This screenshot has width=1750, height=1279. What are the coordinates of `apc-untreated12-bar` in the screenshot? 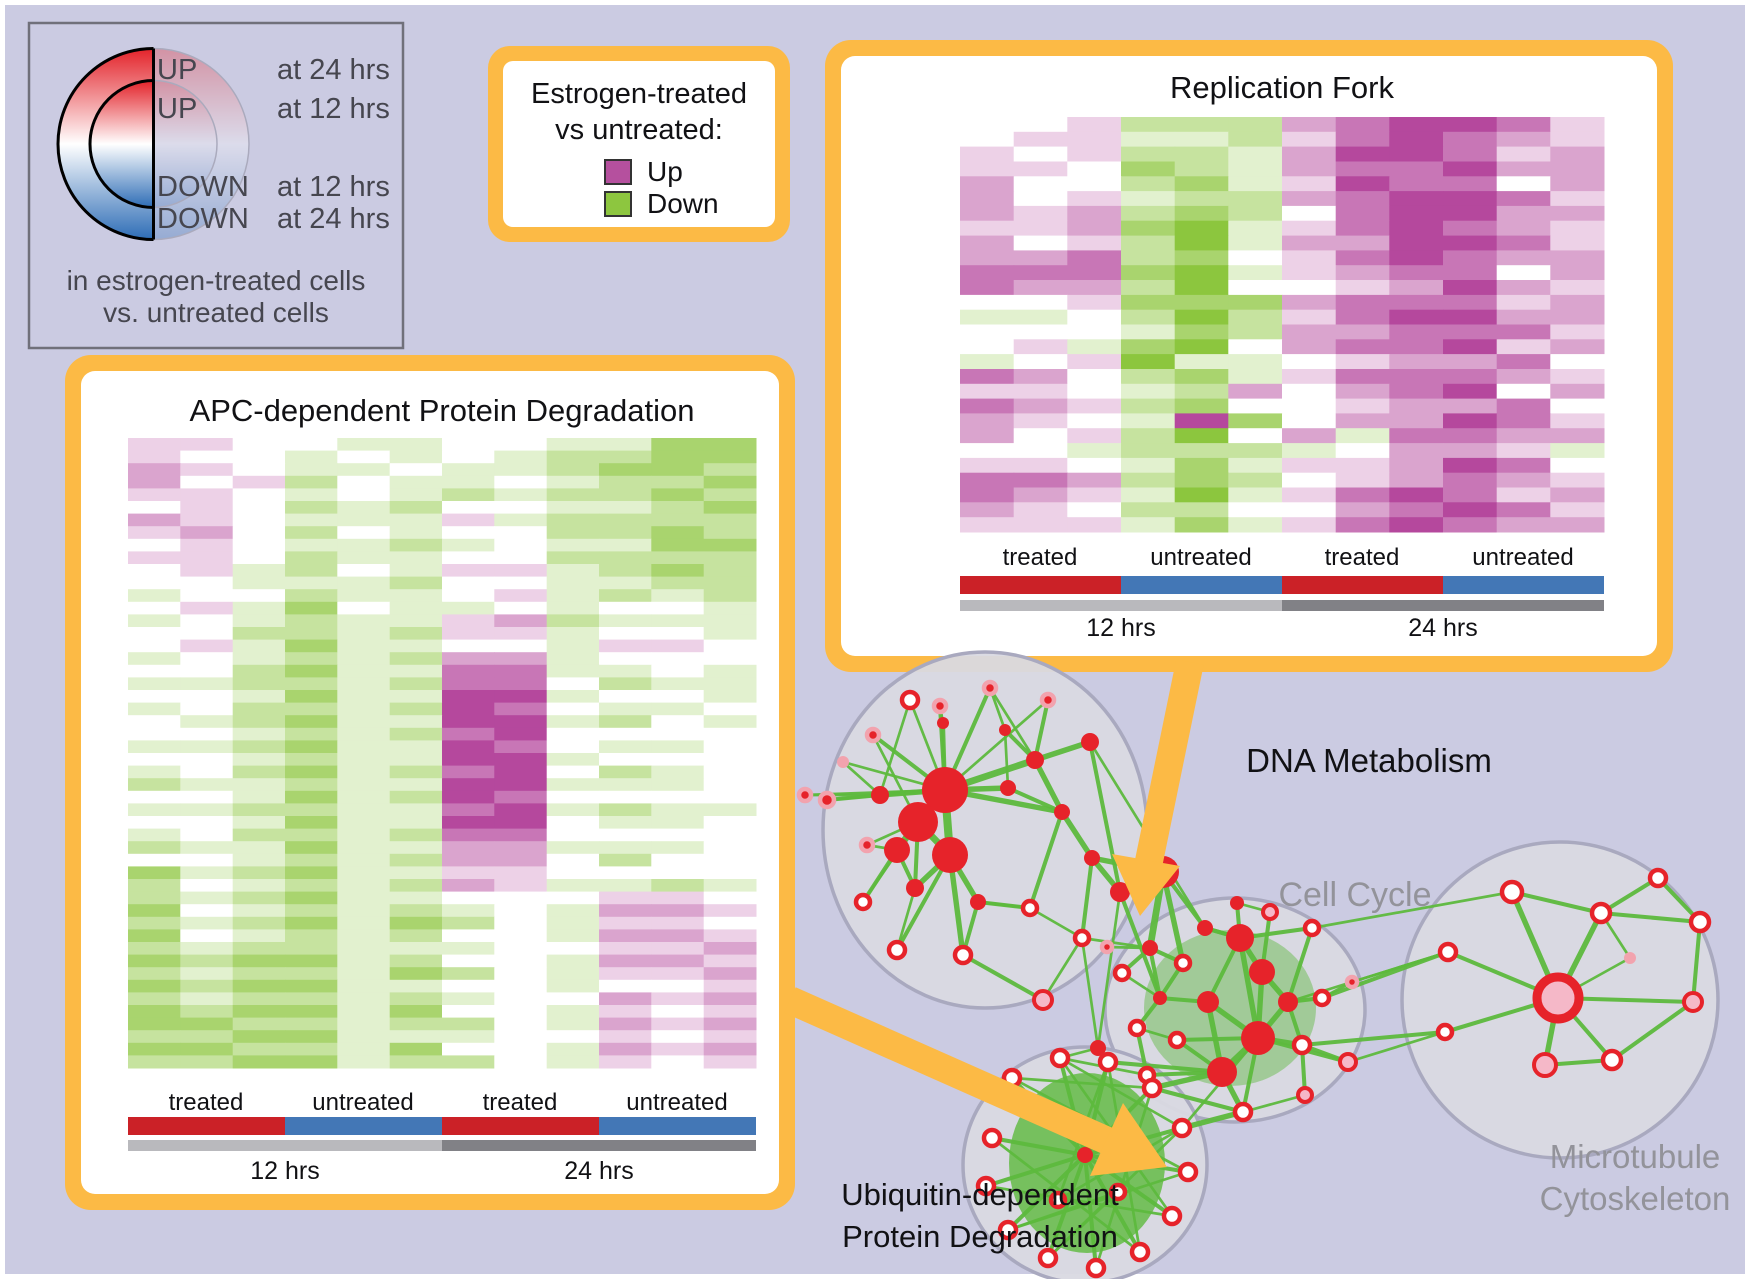 It's located at (363, 1126).